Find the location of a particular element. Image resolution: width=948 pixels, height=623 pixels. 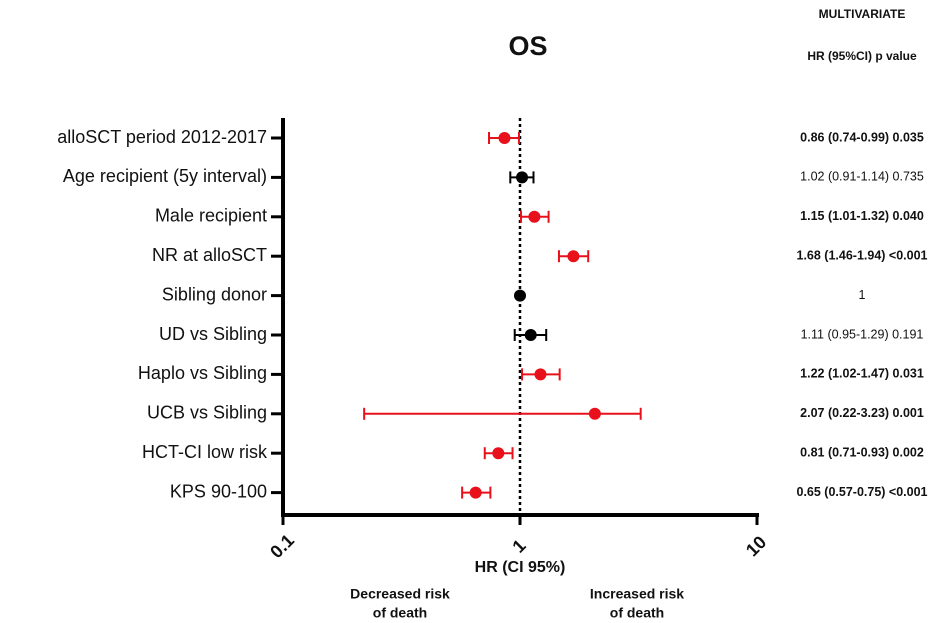

value-label: 0.65 (0.57-0.75) <0.001 is located at coordinates (862, 492).